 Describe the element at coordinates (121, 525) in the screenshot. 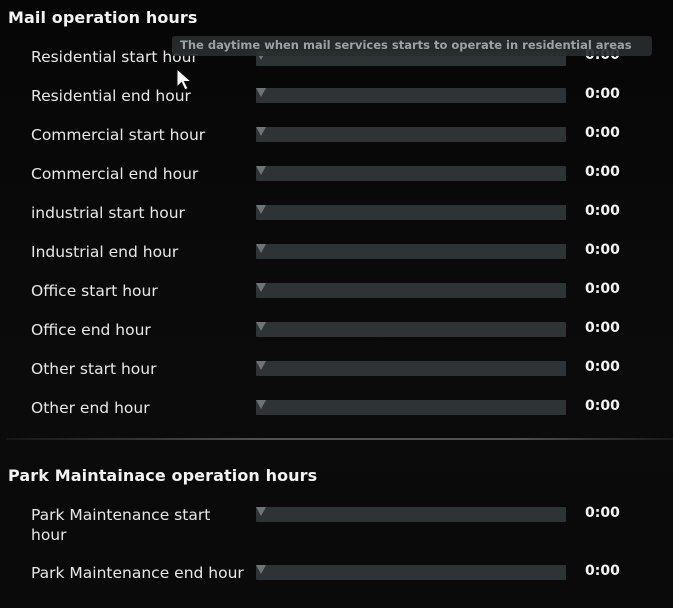

I see `setting-label: Park Maintenance start hour` at that location.